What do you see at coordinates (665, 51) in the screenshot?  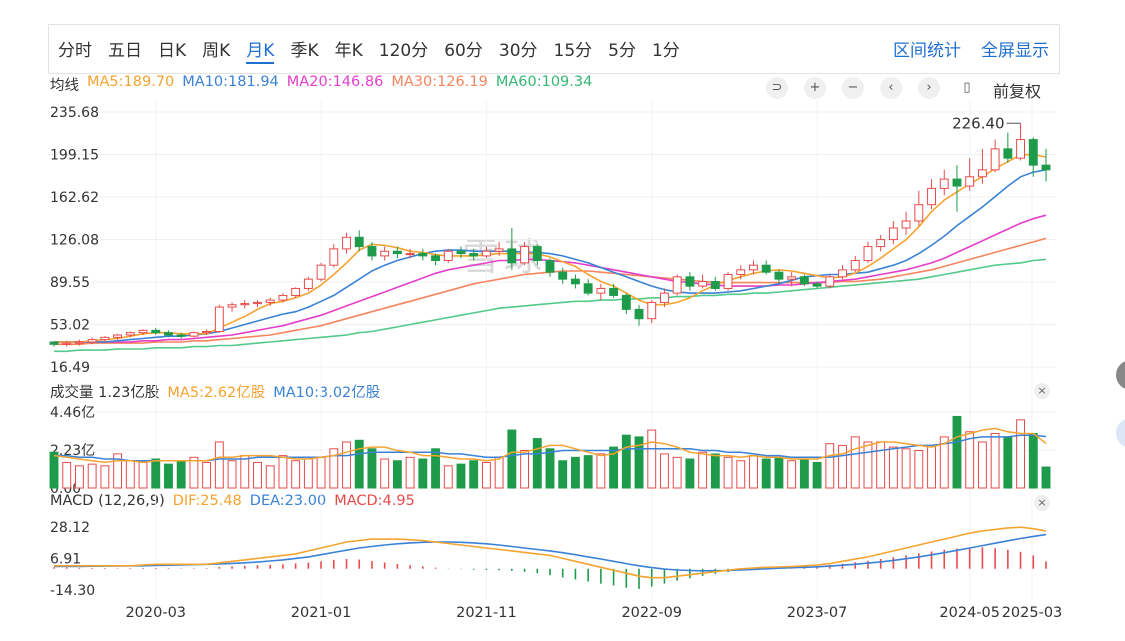 I see `tab-12: 1分` at bounding box center [665, 51].